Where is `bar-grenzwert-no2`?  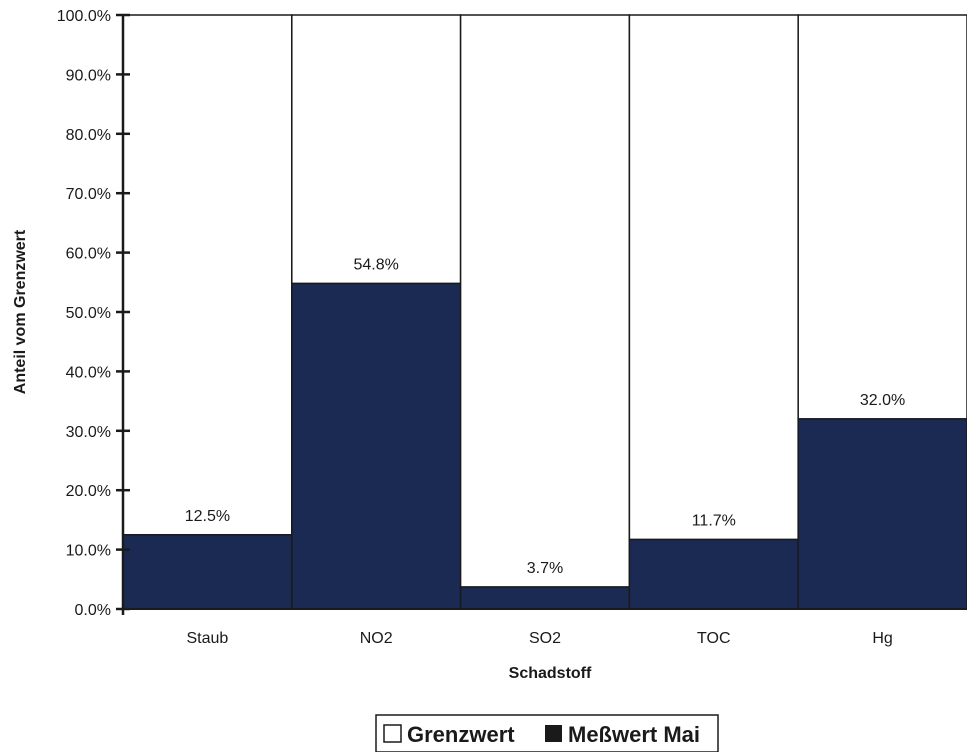
bar-grenzwert-no2 is located at coordinates (376, 149).